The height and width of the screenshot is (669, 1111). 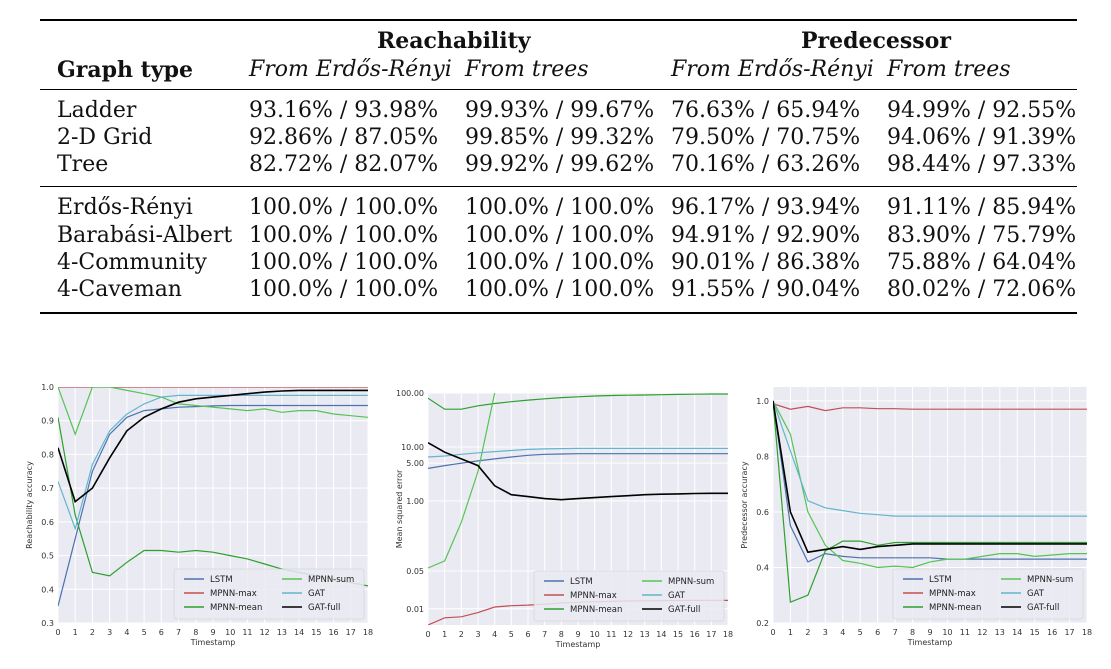 I want to click on y-tick-label: 100.00, so click(x=410, y=393).